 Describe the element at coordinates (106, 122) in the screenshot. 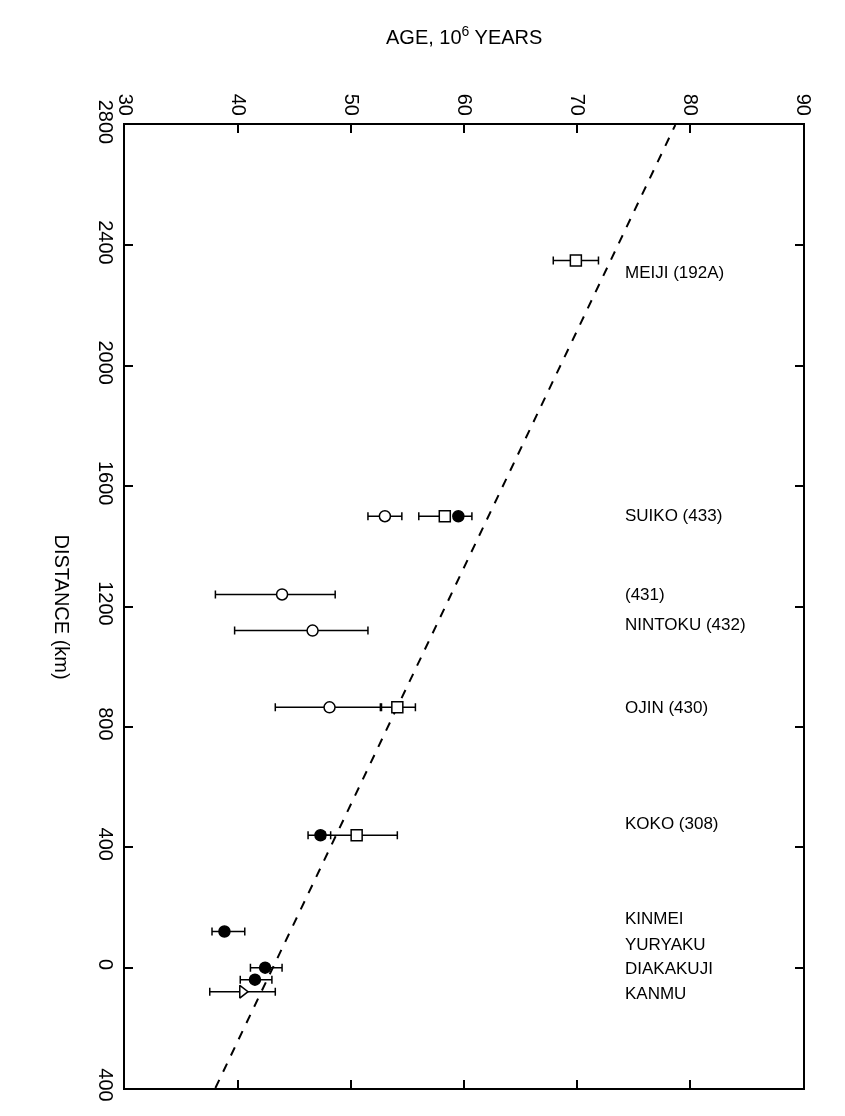

I see `y-tick-label: 2800` at that location.